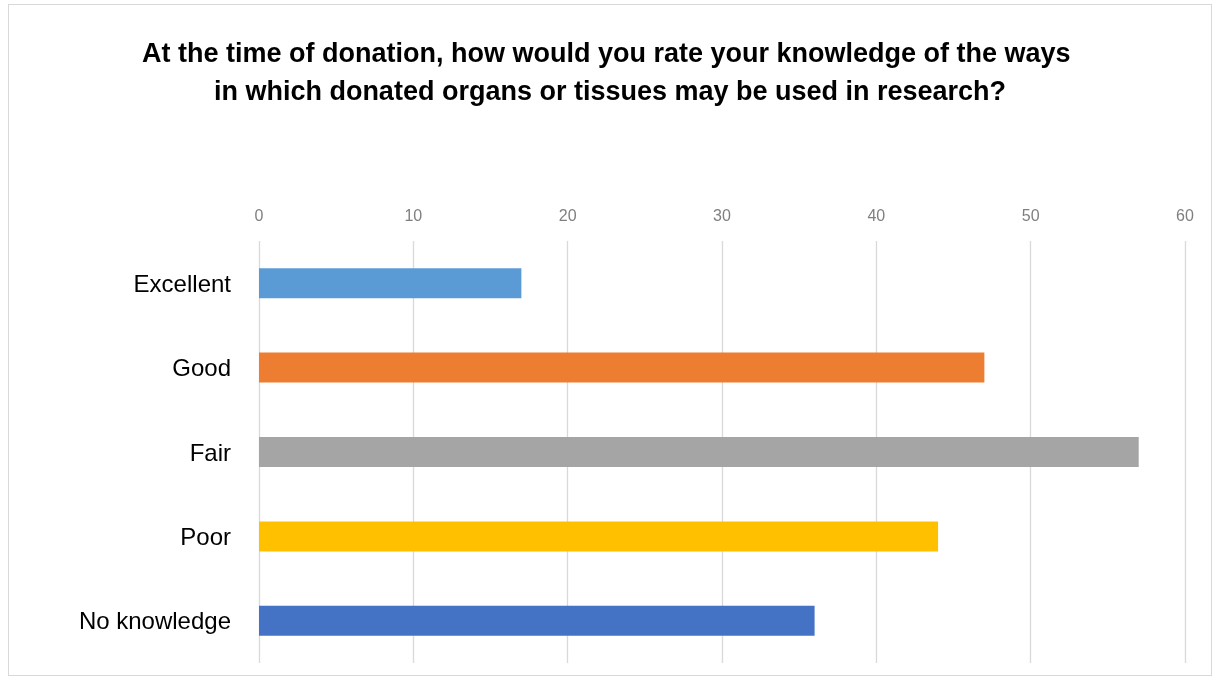 The image size is (1219, 682). I want to click on x-tick-label: 10, so click(413, 215).